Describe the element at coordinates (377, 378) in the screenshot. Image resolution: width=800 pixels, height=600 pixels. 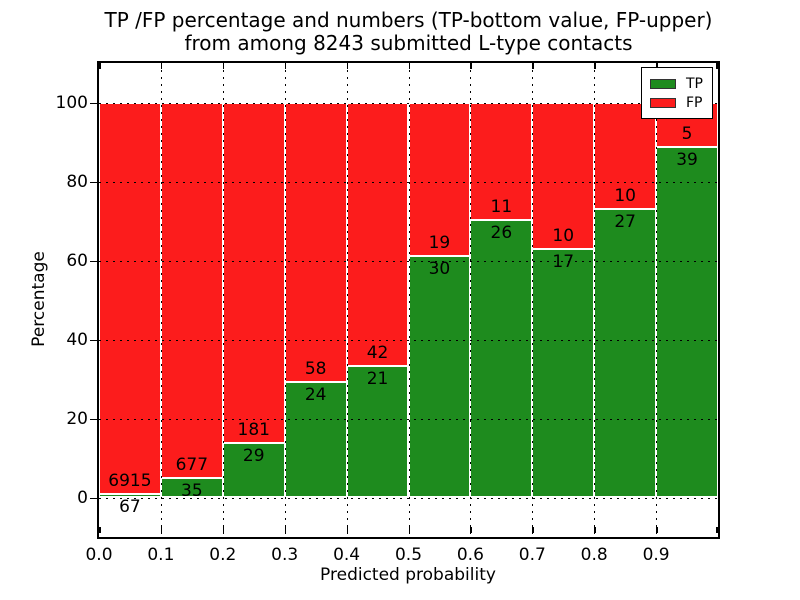
I see `bar-label-tp: 21` at that location.